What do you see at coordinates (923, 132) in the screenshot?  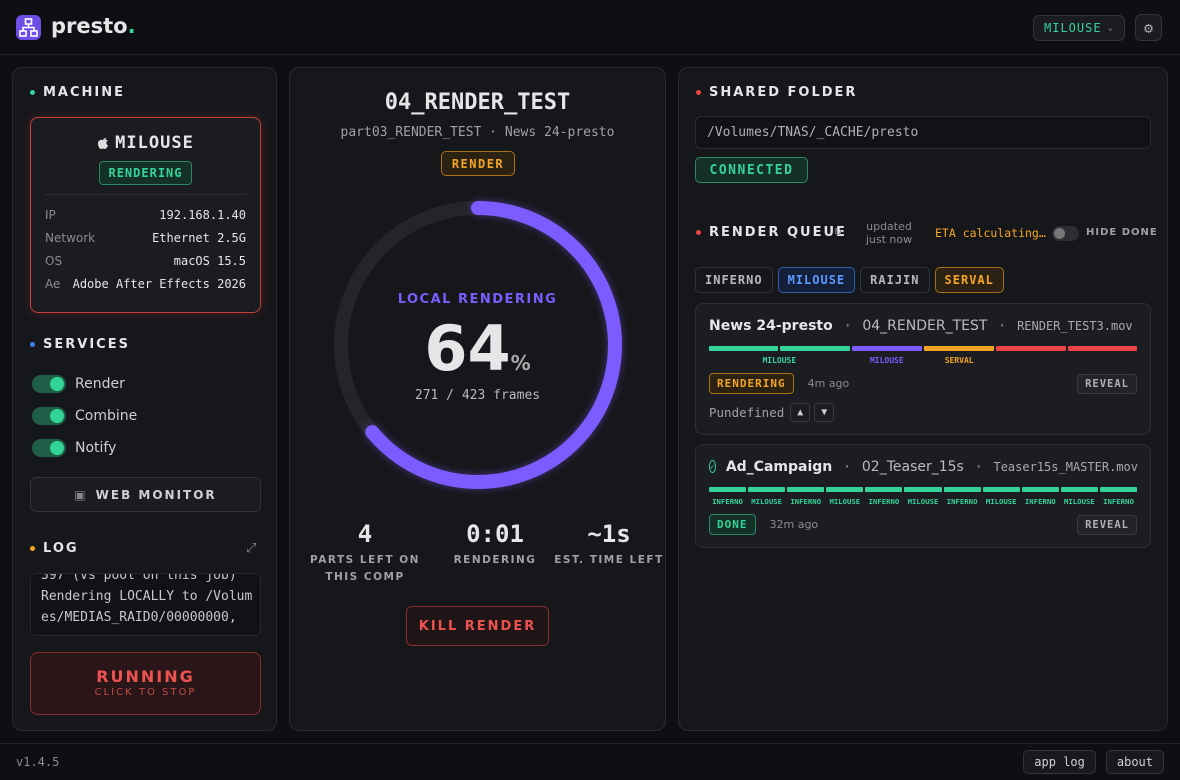 I see `folder-path: /Volumes/TNAS/_CACHE/presto` at bounding box center [923, 132].